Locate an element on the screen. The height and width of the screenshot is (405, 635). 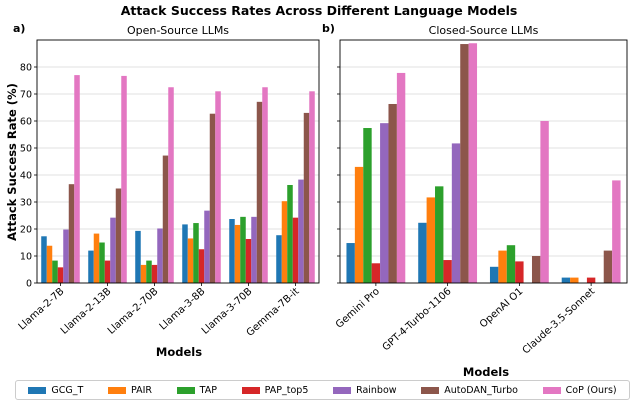
legend-item: CoP (Ours) is located at coordinates (579, 390).